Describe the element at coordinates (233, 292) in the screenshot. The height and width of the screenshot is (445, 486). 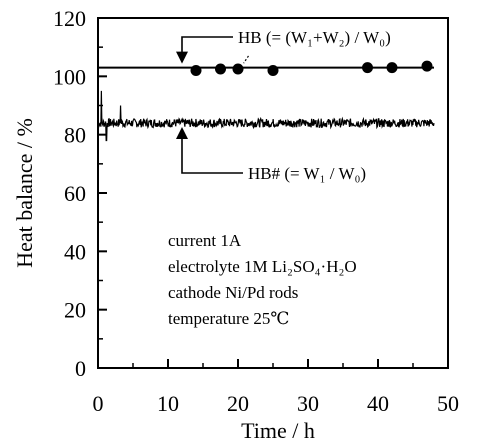
I see `condition-cathode: cathode Ni/Pd rods` at that location.